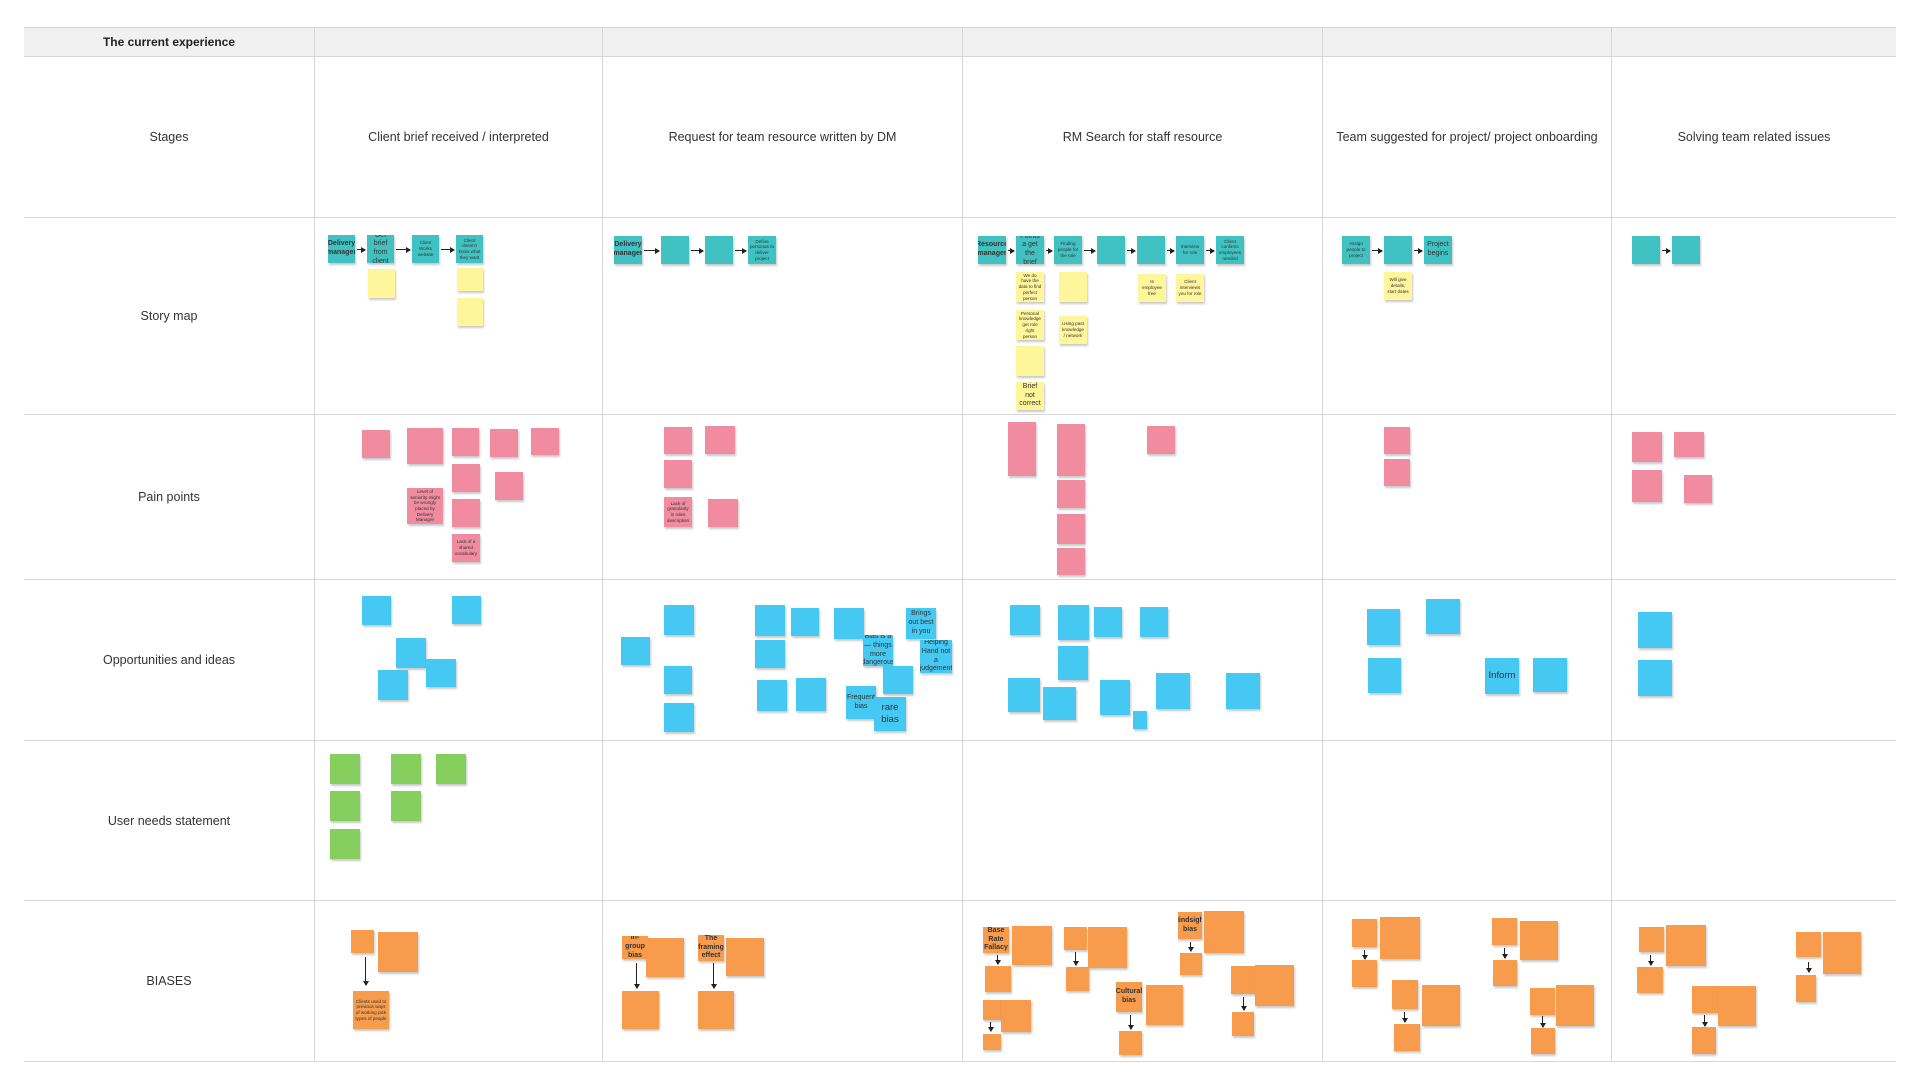 The height and width of the screenshot is (1086, 1922). What do you see at coordinates (1152, 288) in the screenshot?
I see `sticky-note: Is employee free` at bounding box center [1152, 288].